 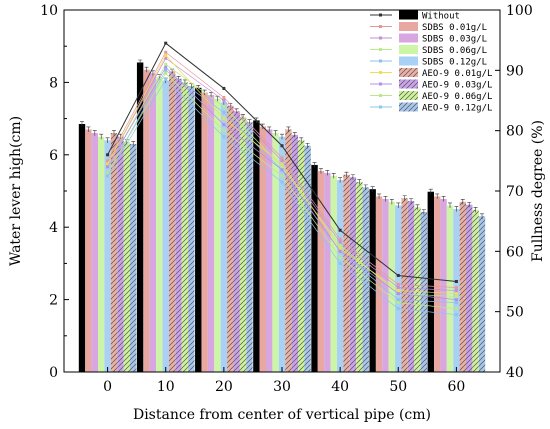 What do you see at coordinates (224, 387) in the screenshot?
I see `x-tick-label: 20` at bounding box center [224, 387].